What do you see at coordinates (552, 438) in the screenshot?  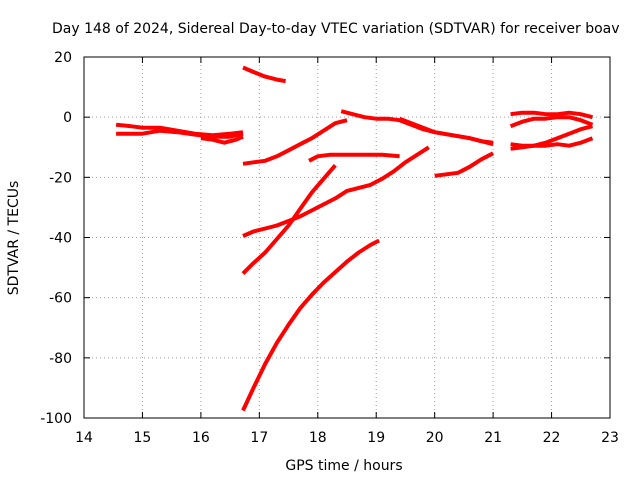 I see `x-tick-label: 22` at bounding box center [552, 438].